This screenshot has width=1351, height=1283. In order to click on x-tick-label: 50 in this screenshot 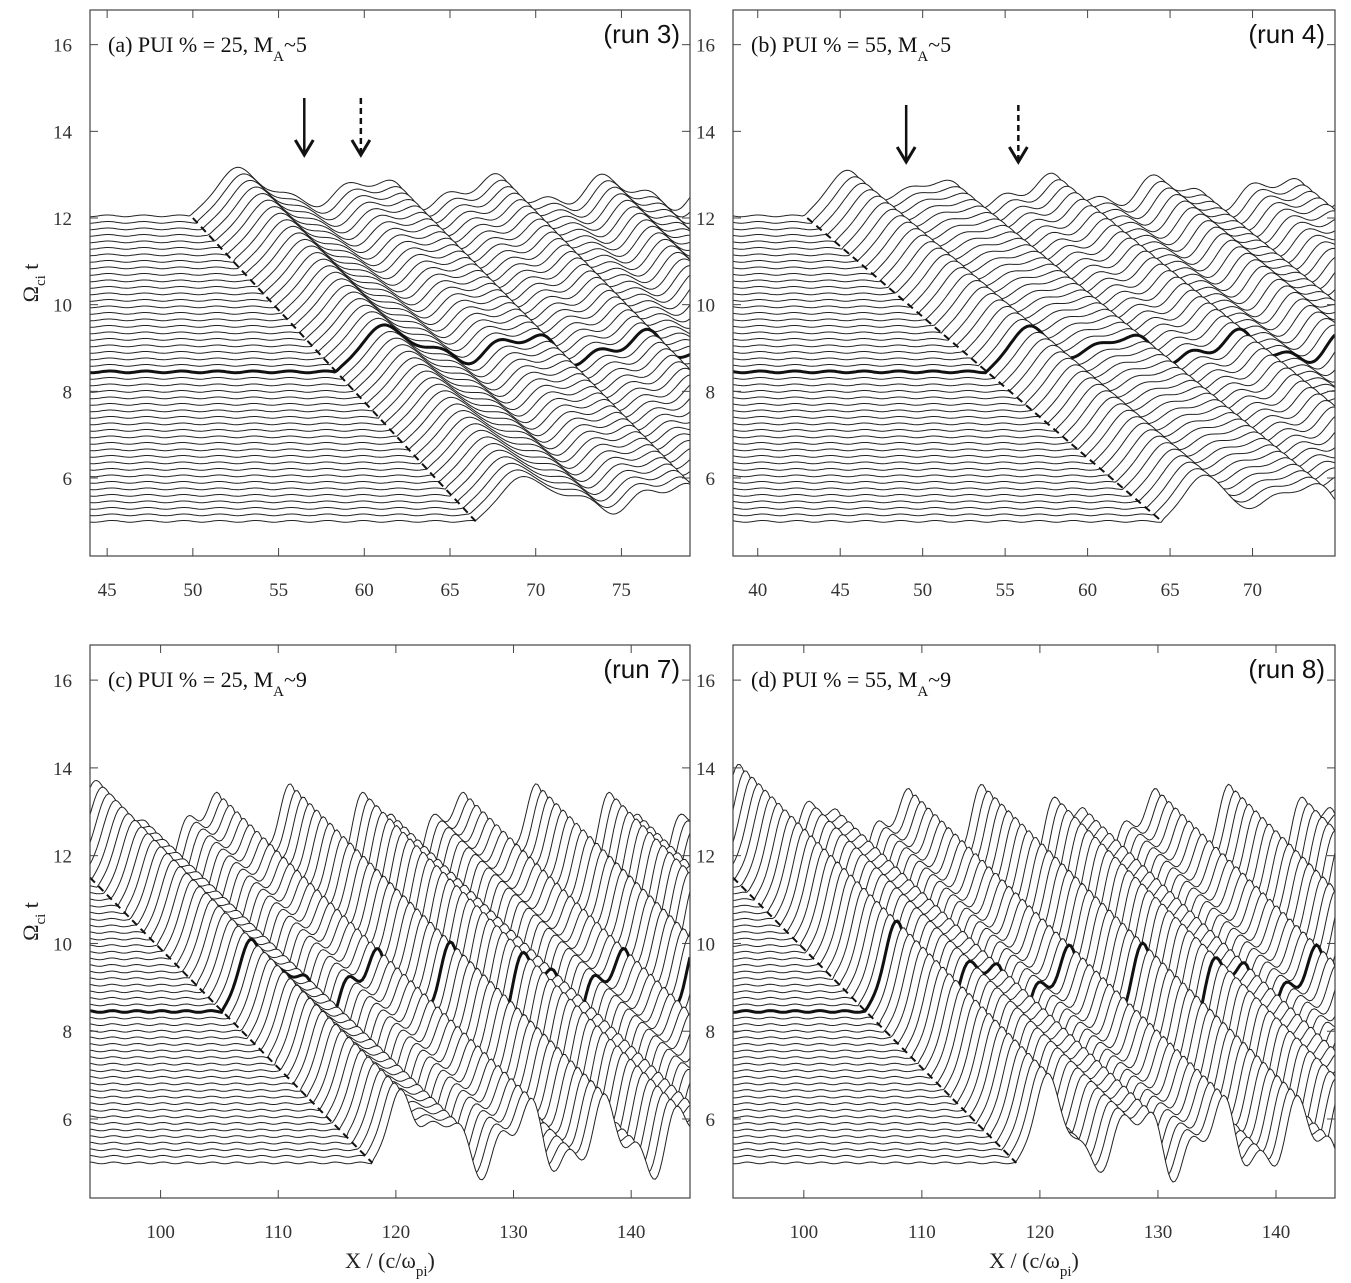, I will do `click(922, 590)`.